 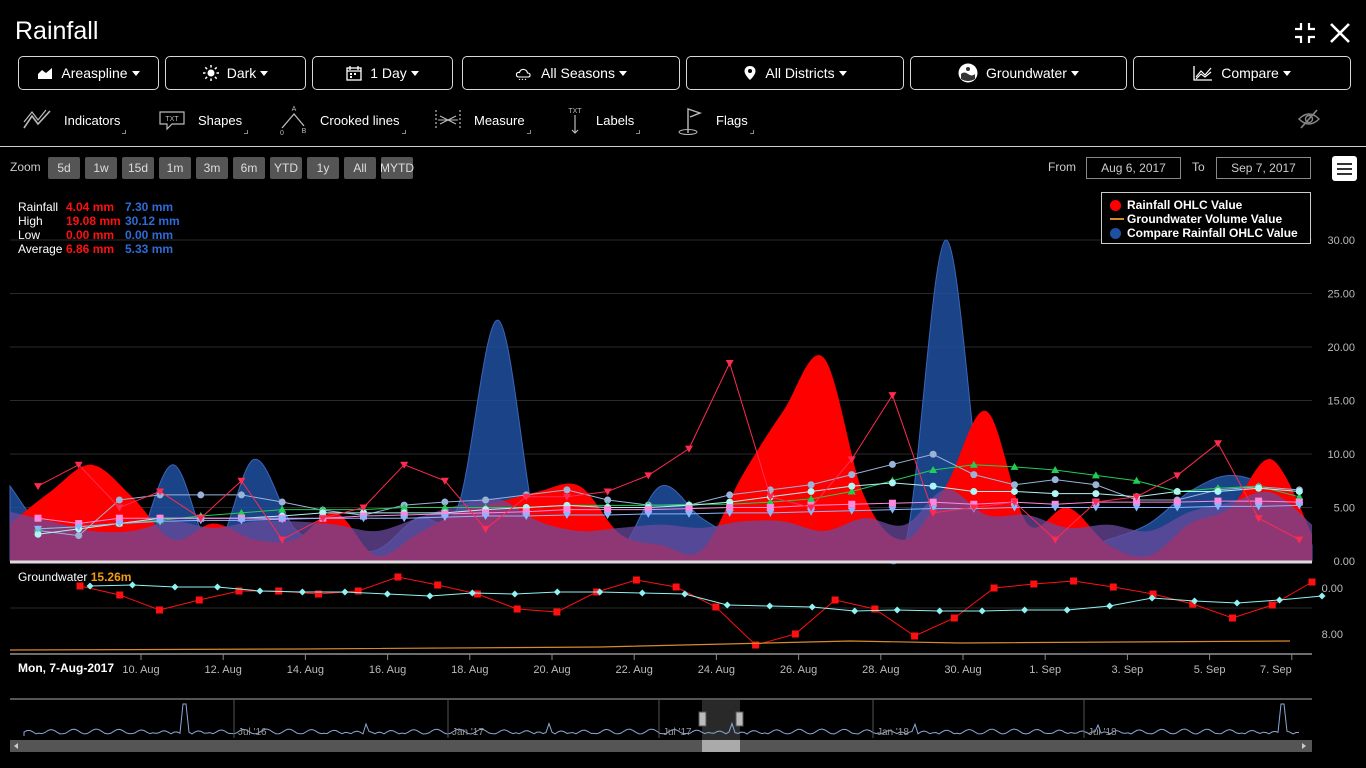 I want to click on stats-red-value: 4.04 mm, so click(x=90, y=207).